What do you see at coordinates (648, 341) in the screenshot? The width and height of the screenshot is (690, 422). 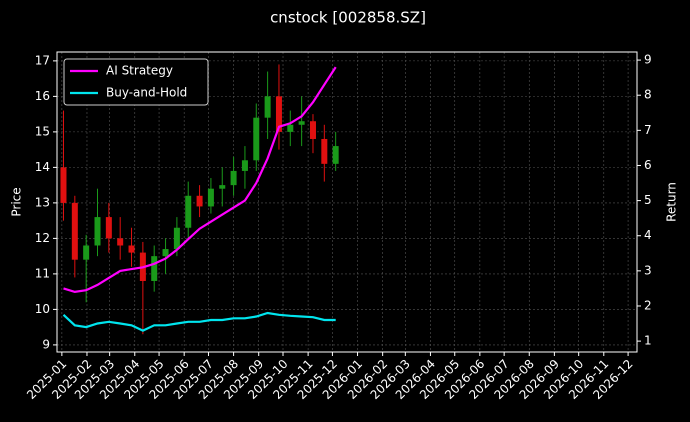 I see `y2-tick-label: 1` at bounding box center [648, 341].